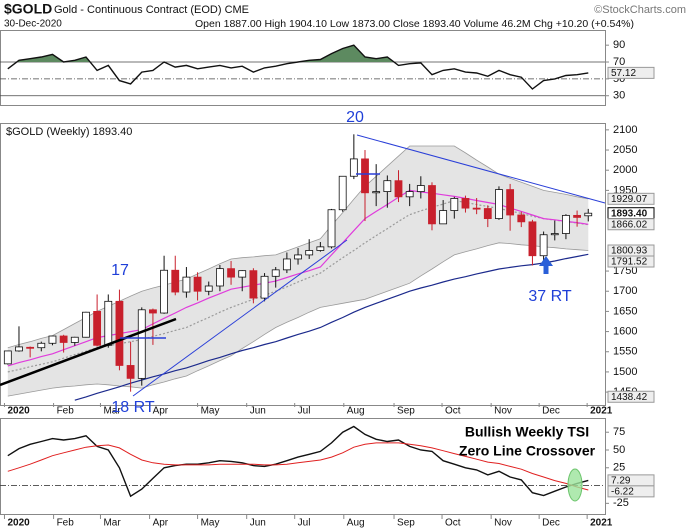 This screenshot has height=532, width=689. What do you see at coordinates (355, 117) in the screenshot?
I see `annotation: 20` at bounding box center [355, 117].